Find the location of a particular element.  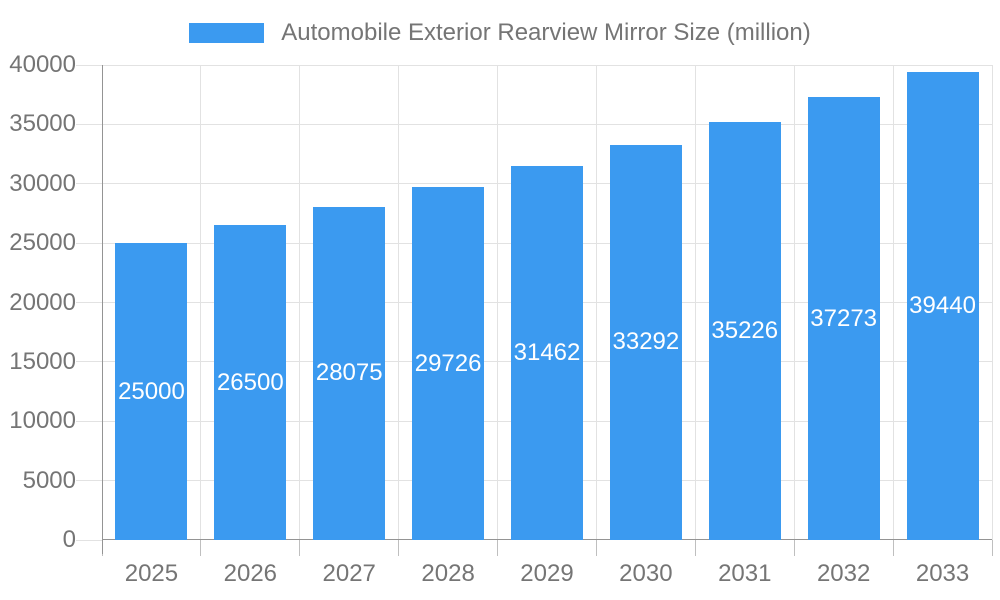

x-tick-label: 2027 is located at coordinates (349, 573).